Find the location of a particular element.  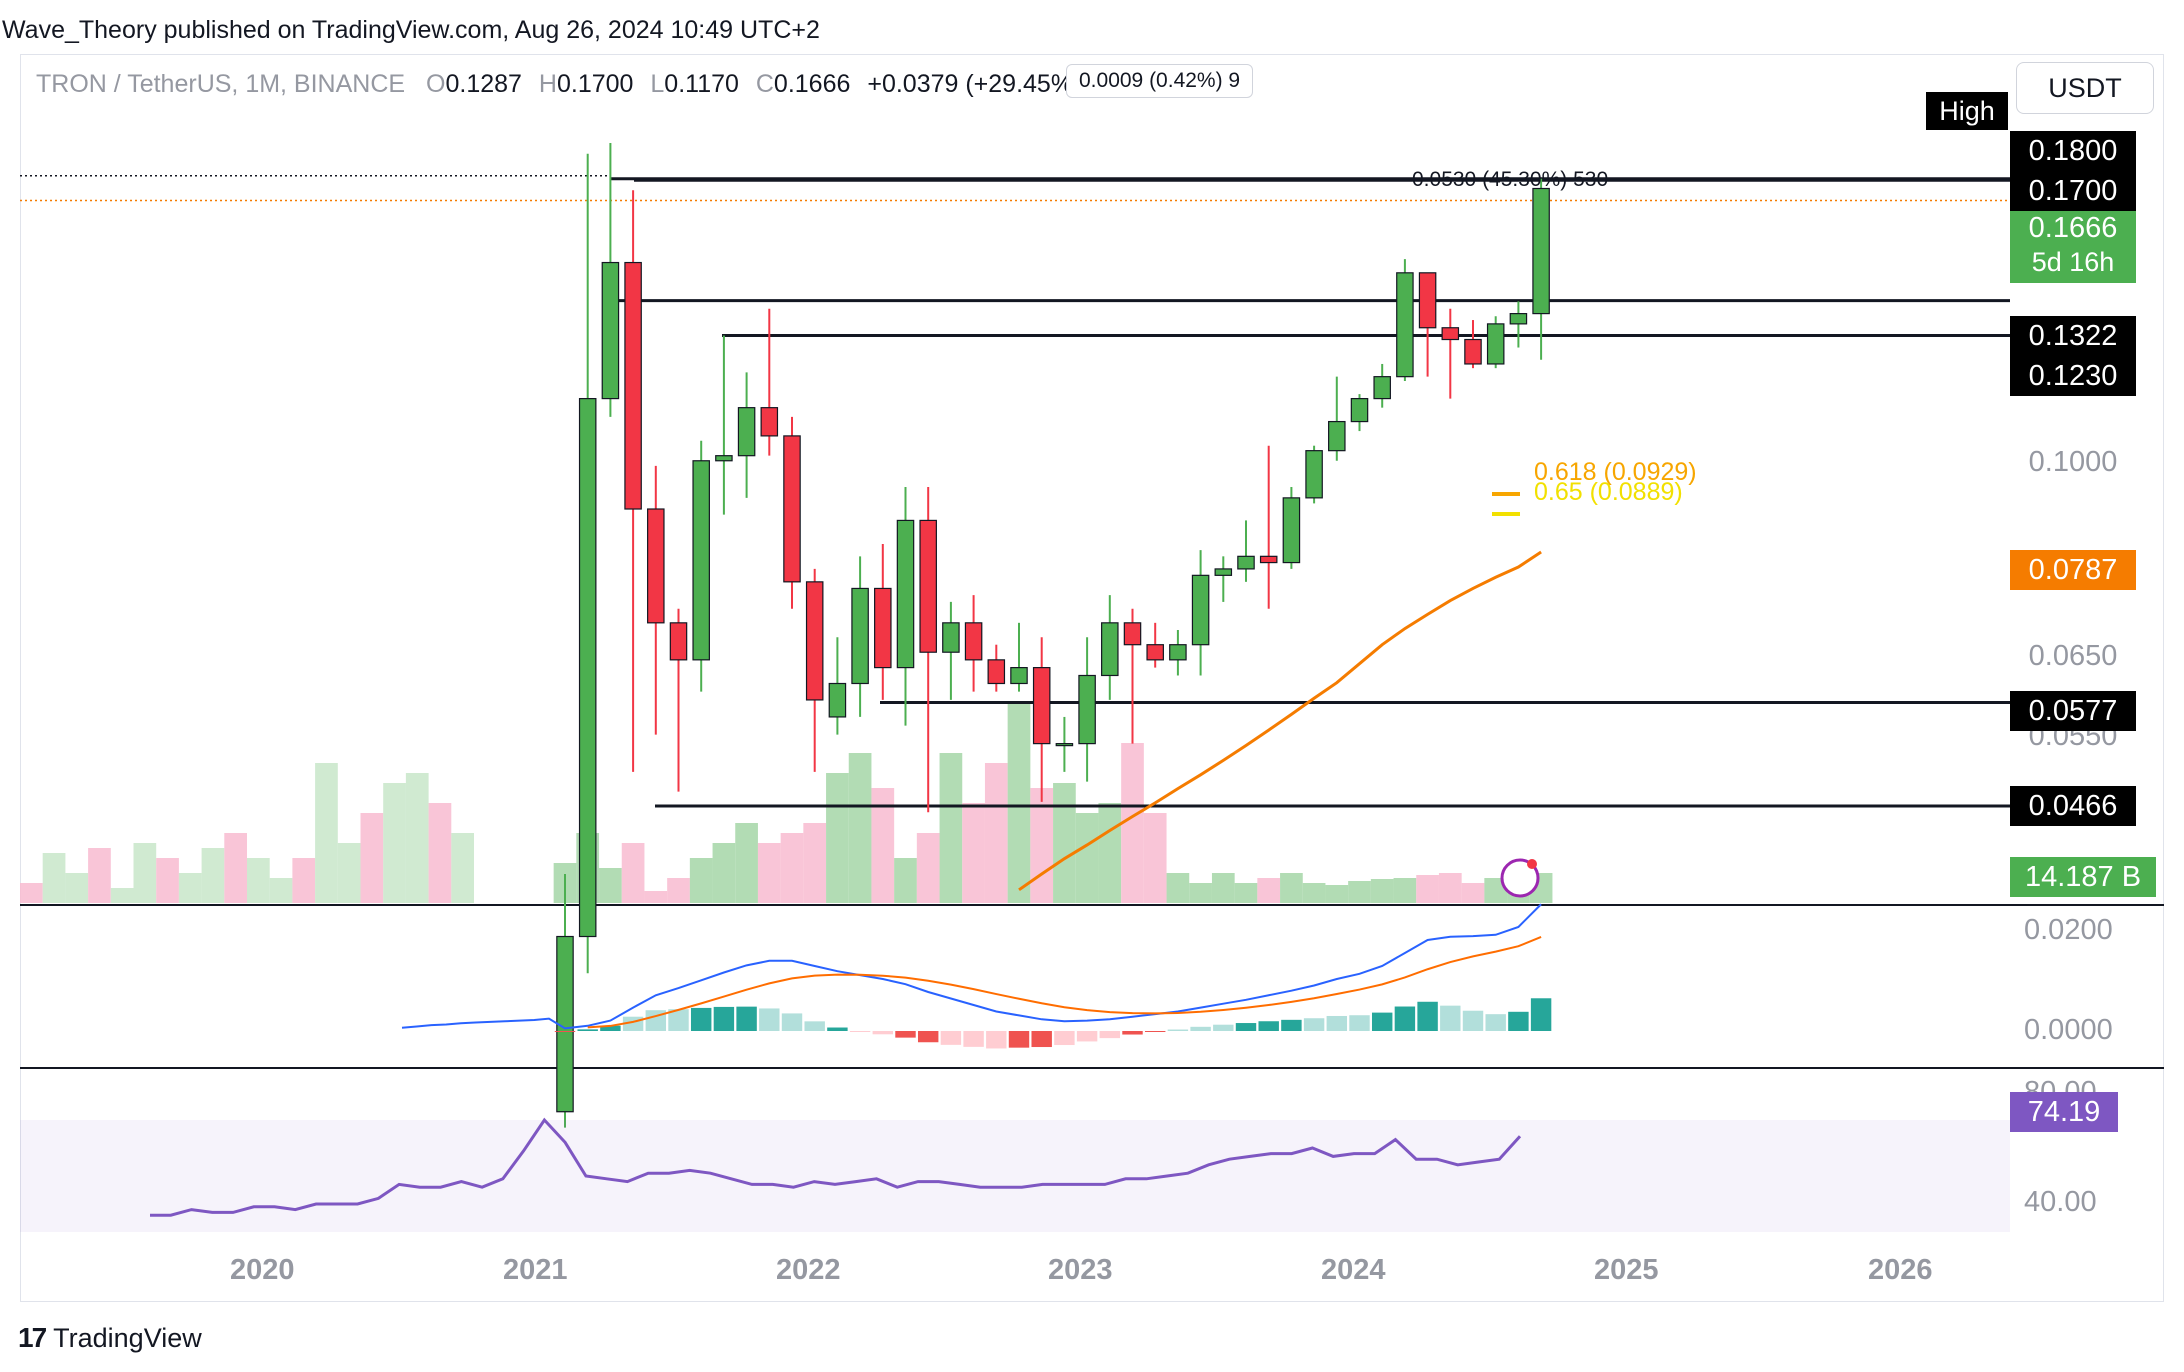

x-tick-2021: 2021 is located at coordinates (535, 1270).